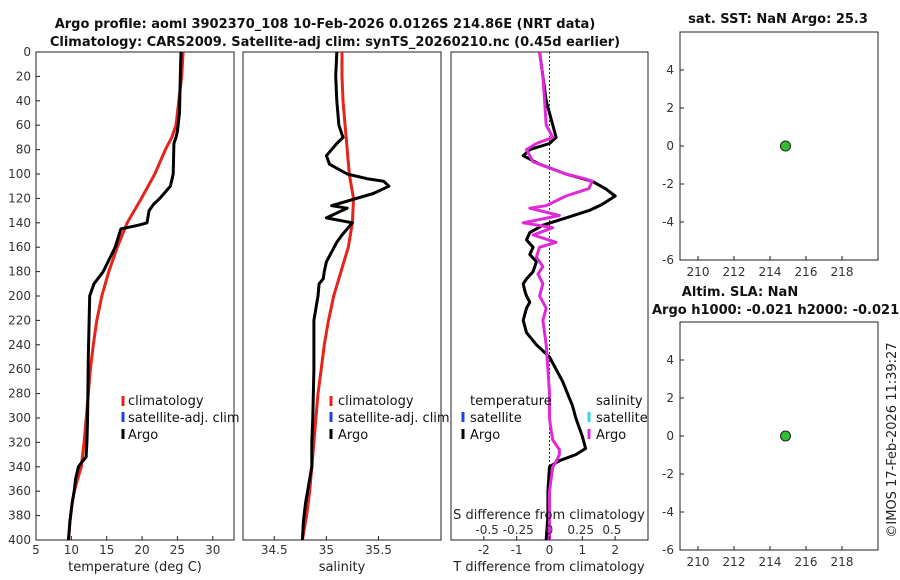  Describe the element at coordinates (615, 550) in the screenshot. I see `x-tick-label: 2` at that location.